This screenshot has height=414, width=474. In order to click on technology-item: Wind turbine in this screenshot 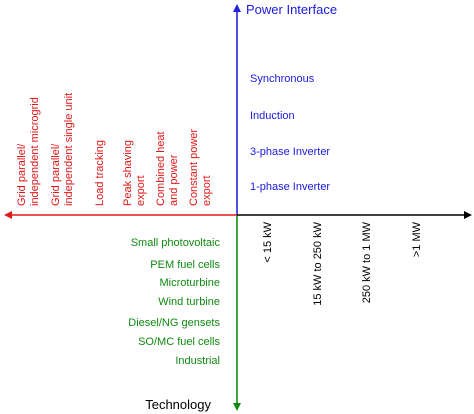, I will do `click(189, 302)`.